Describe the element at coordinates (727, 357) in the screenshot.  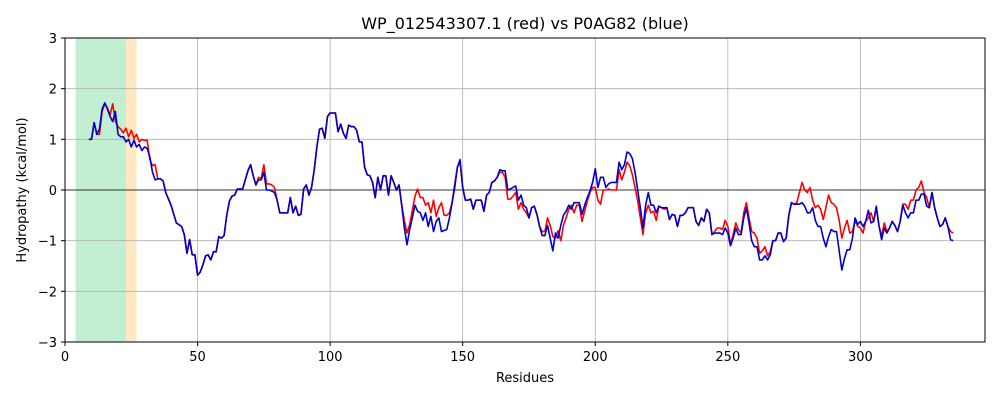
I see `x-tick-label: 250` at that location.